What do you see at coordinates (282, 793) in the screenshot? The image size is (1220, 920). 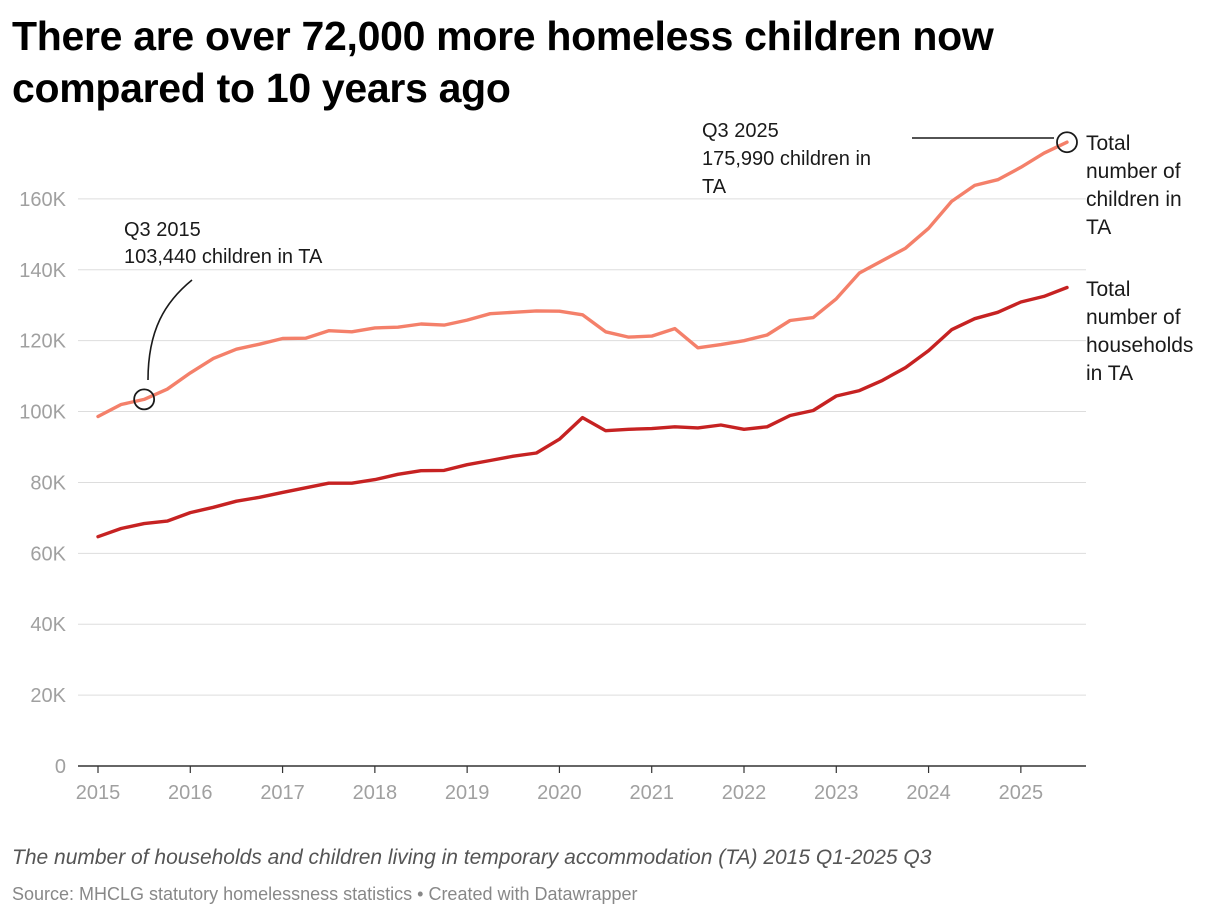 I see `x-tick-label: 2017` at bounding box center [282, 793].